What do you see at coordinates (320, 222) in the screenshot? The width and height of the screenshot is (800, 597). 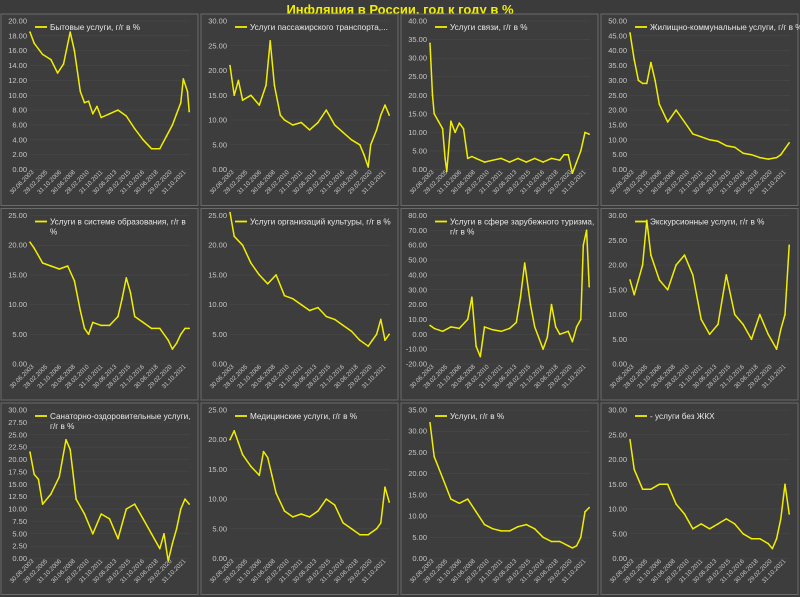 I see `panel-5-legend: Услуги организаций культуры, г/г в %` at bounding box center [320, 222].